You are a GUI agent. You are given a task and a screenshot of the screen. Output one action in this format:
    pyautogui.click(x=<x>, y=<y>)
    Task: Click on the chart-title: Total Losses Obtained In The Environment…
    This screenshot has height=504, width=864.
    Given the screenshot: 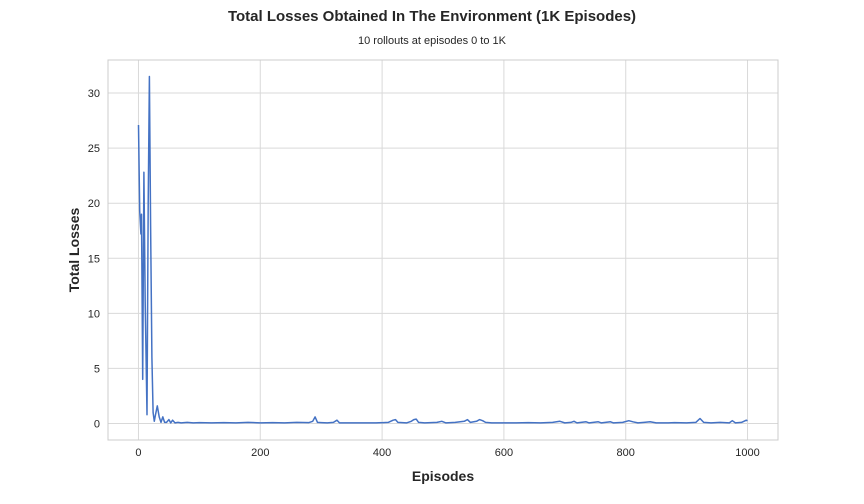 What is the action you would take?
    pyautogui.click(x=432, y=16)
    